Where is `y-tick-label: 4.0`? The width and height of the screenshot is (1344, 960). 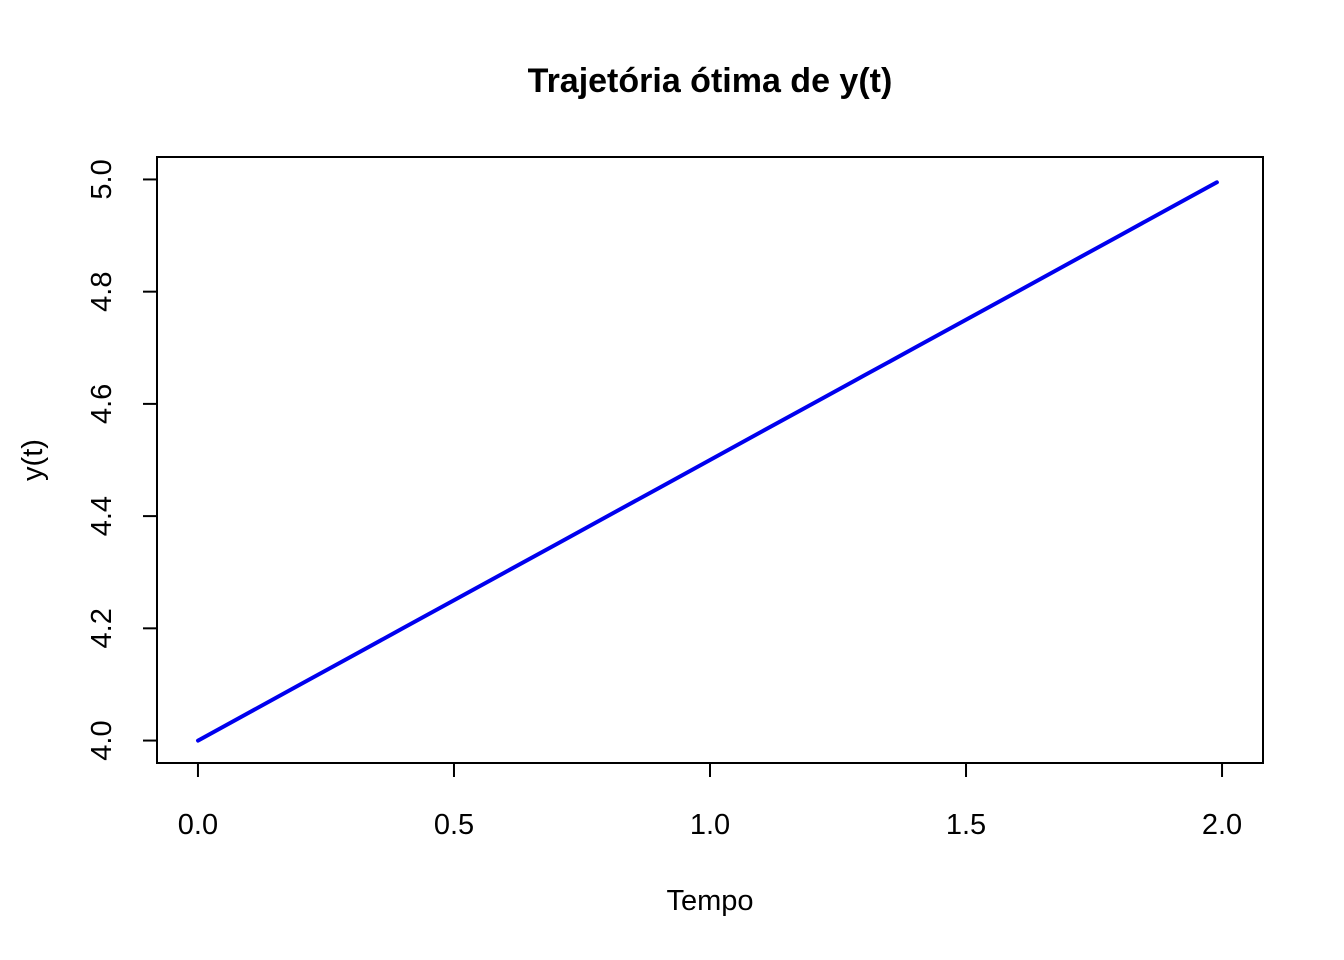 y-tick-label: 4.0 is located at coordinates (102, 740).